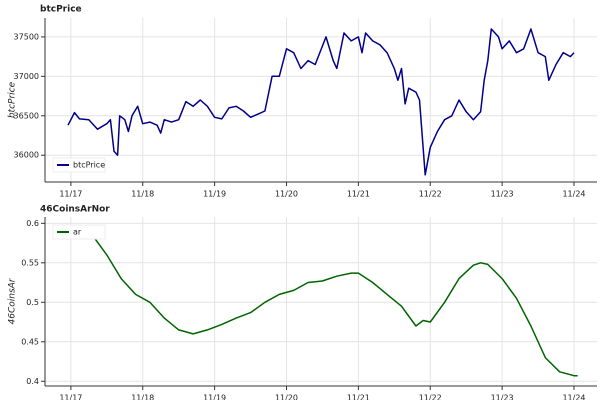 Image resolution: width=600 pixels, height=400 pixels. What do you see at coordinates (32, 223) in the screenshot?
I see `y-tick-label: 0.6` at bounding box center [32, 223].